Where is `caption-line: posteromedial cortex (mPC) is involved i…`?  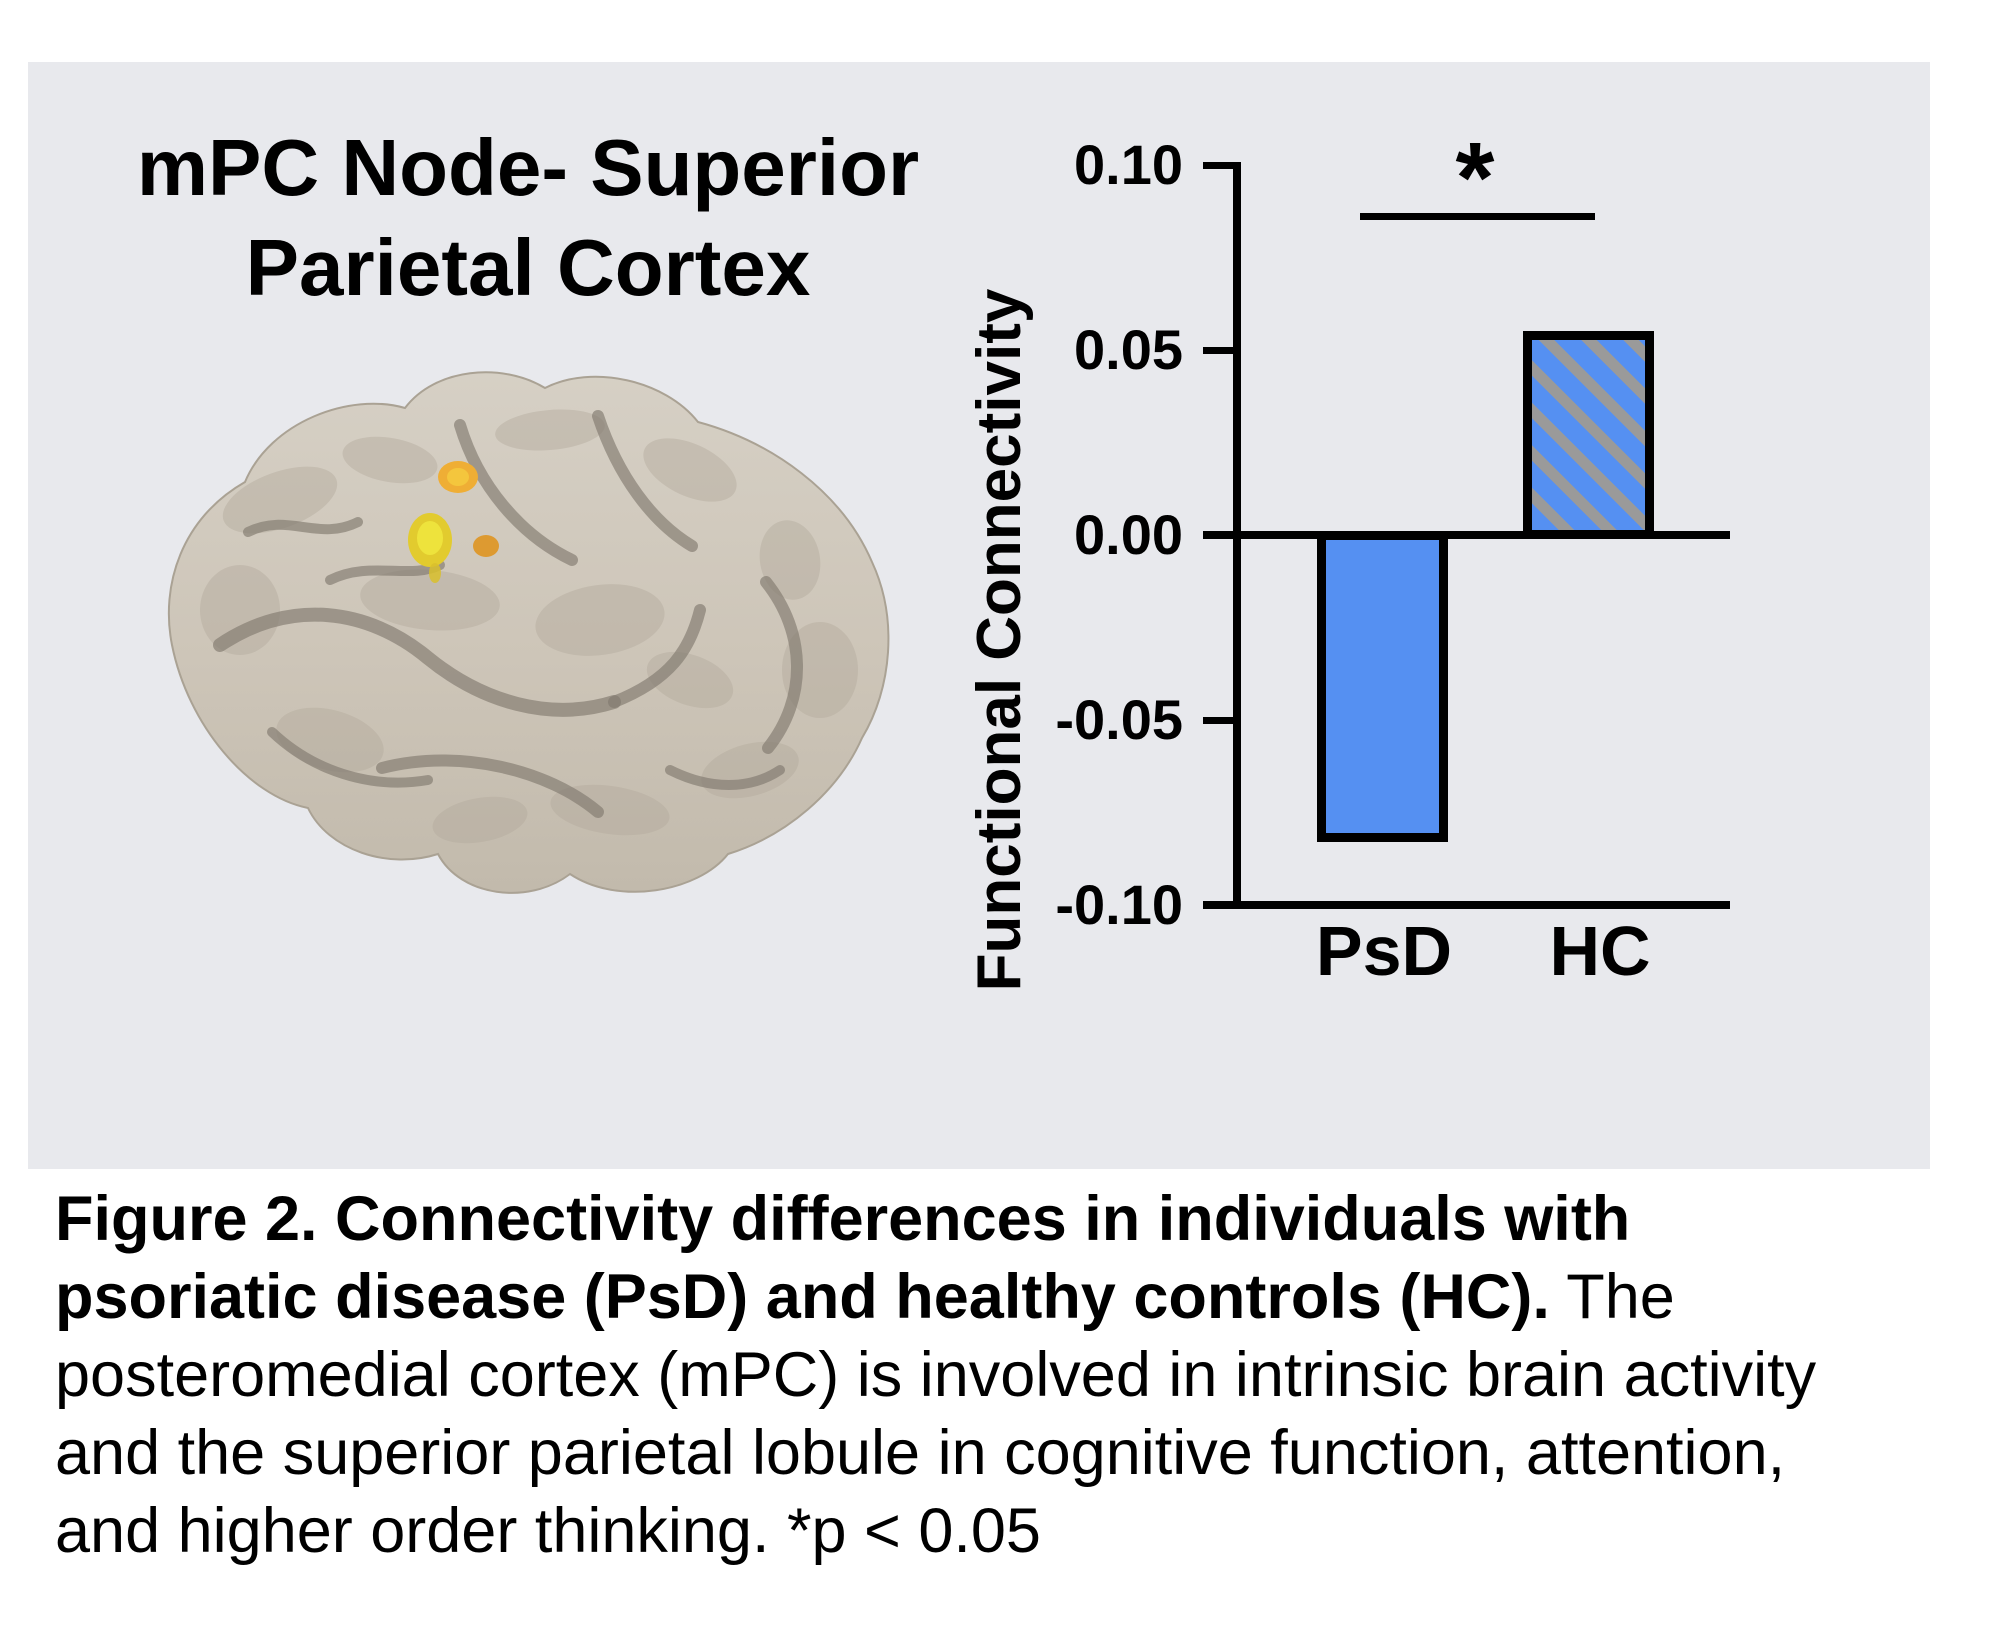 caption-line: posteromedial cortex (mPC) is involved i… is located at coordinates (936, 1375).